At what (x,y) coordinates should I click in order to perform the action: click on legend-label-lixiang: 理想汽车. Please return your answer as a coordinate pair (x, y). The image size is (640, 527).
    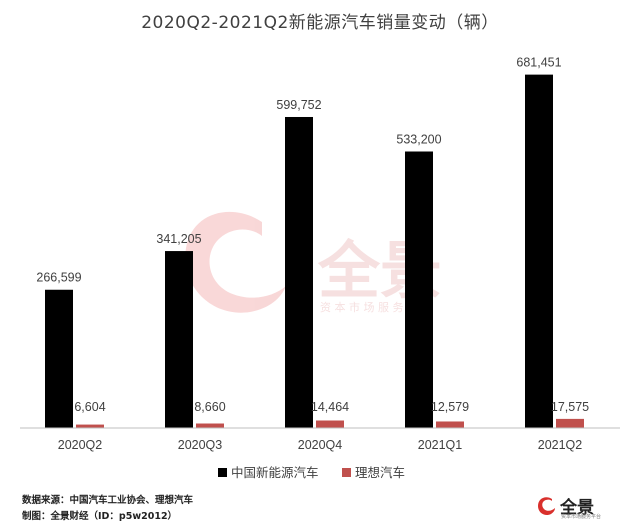
    Looking at the image, I should click on (380, 472).